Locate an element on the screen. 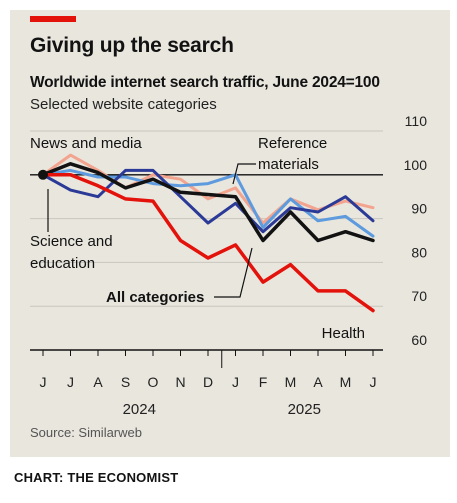 This screenshot has width=457, height=503. x-tick-label: D is located at coordinates (208, 382).